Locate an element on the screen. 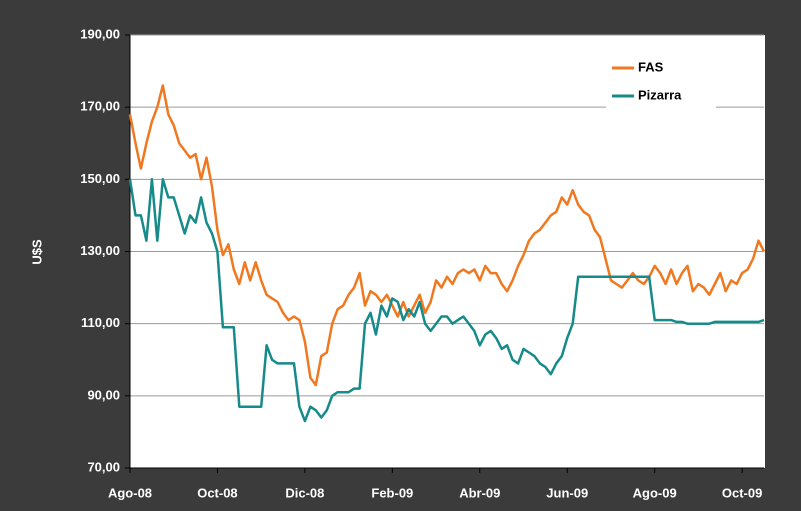 Image resolution: width=801 pixels, height=511 pixels. x-tick-label: Ago-08 is located at coordinates (130, 492).